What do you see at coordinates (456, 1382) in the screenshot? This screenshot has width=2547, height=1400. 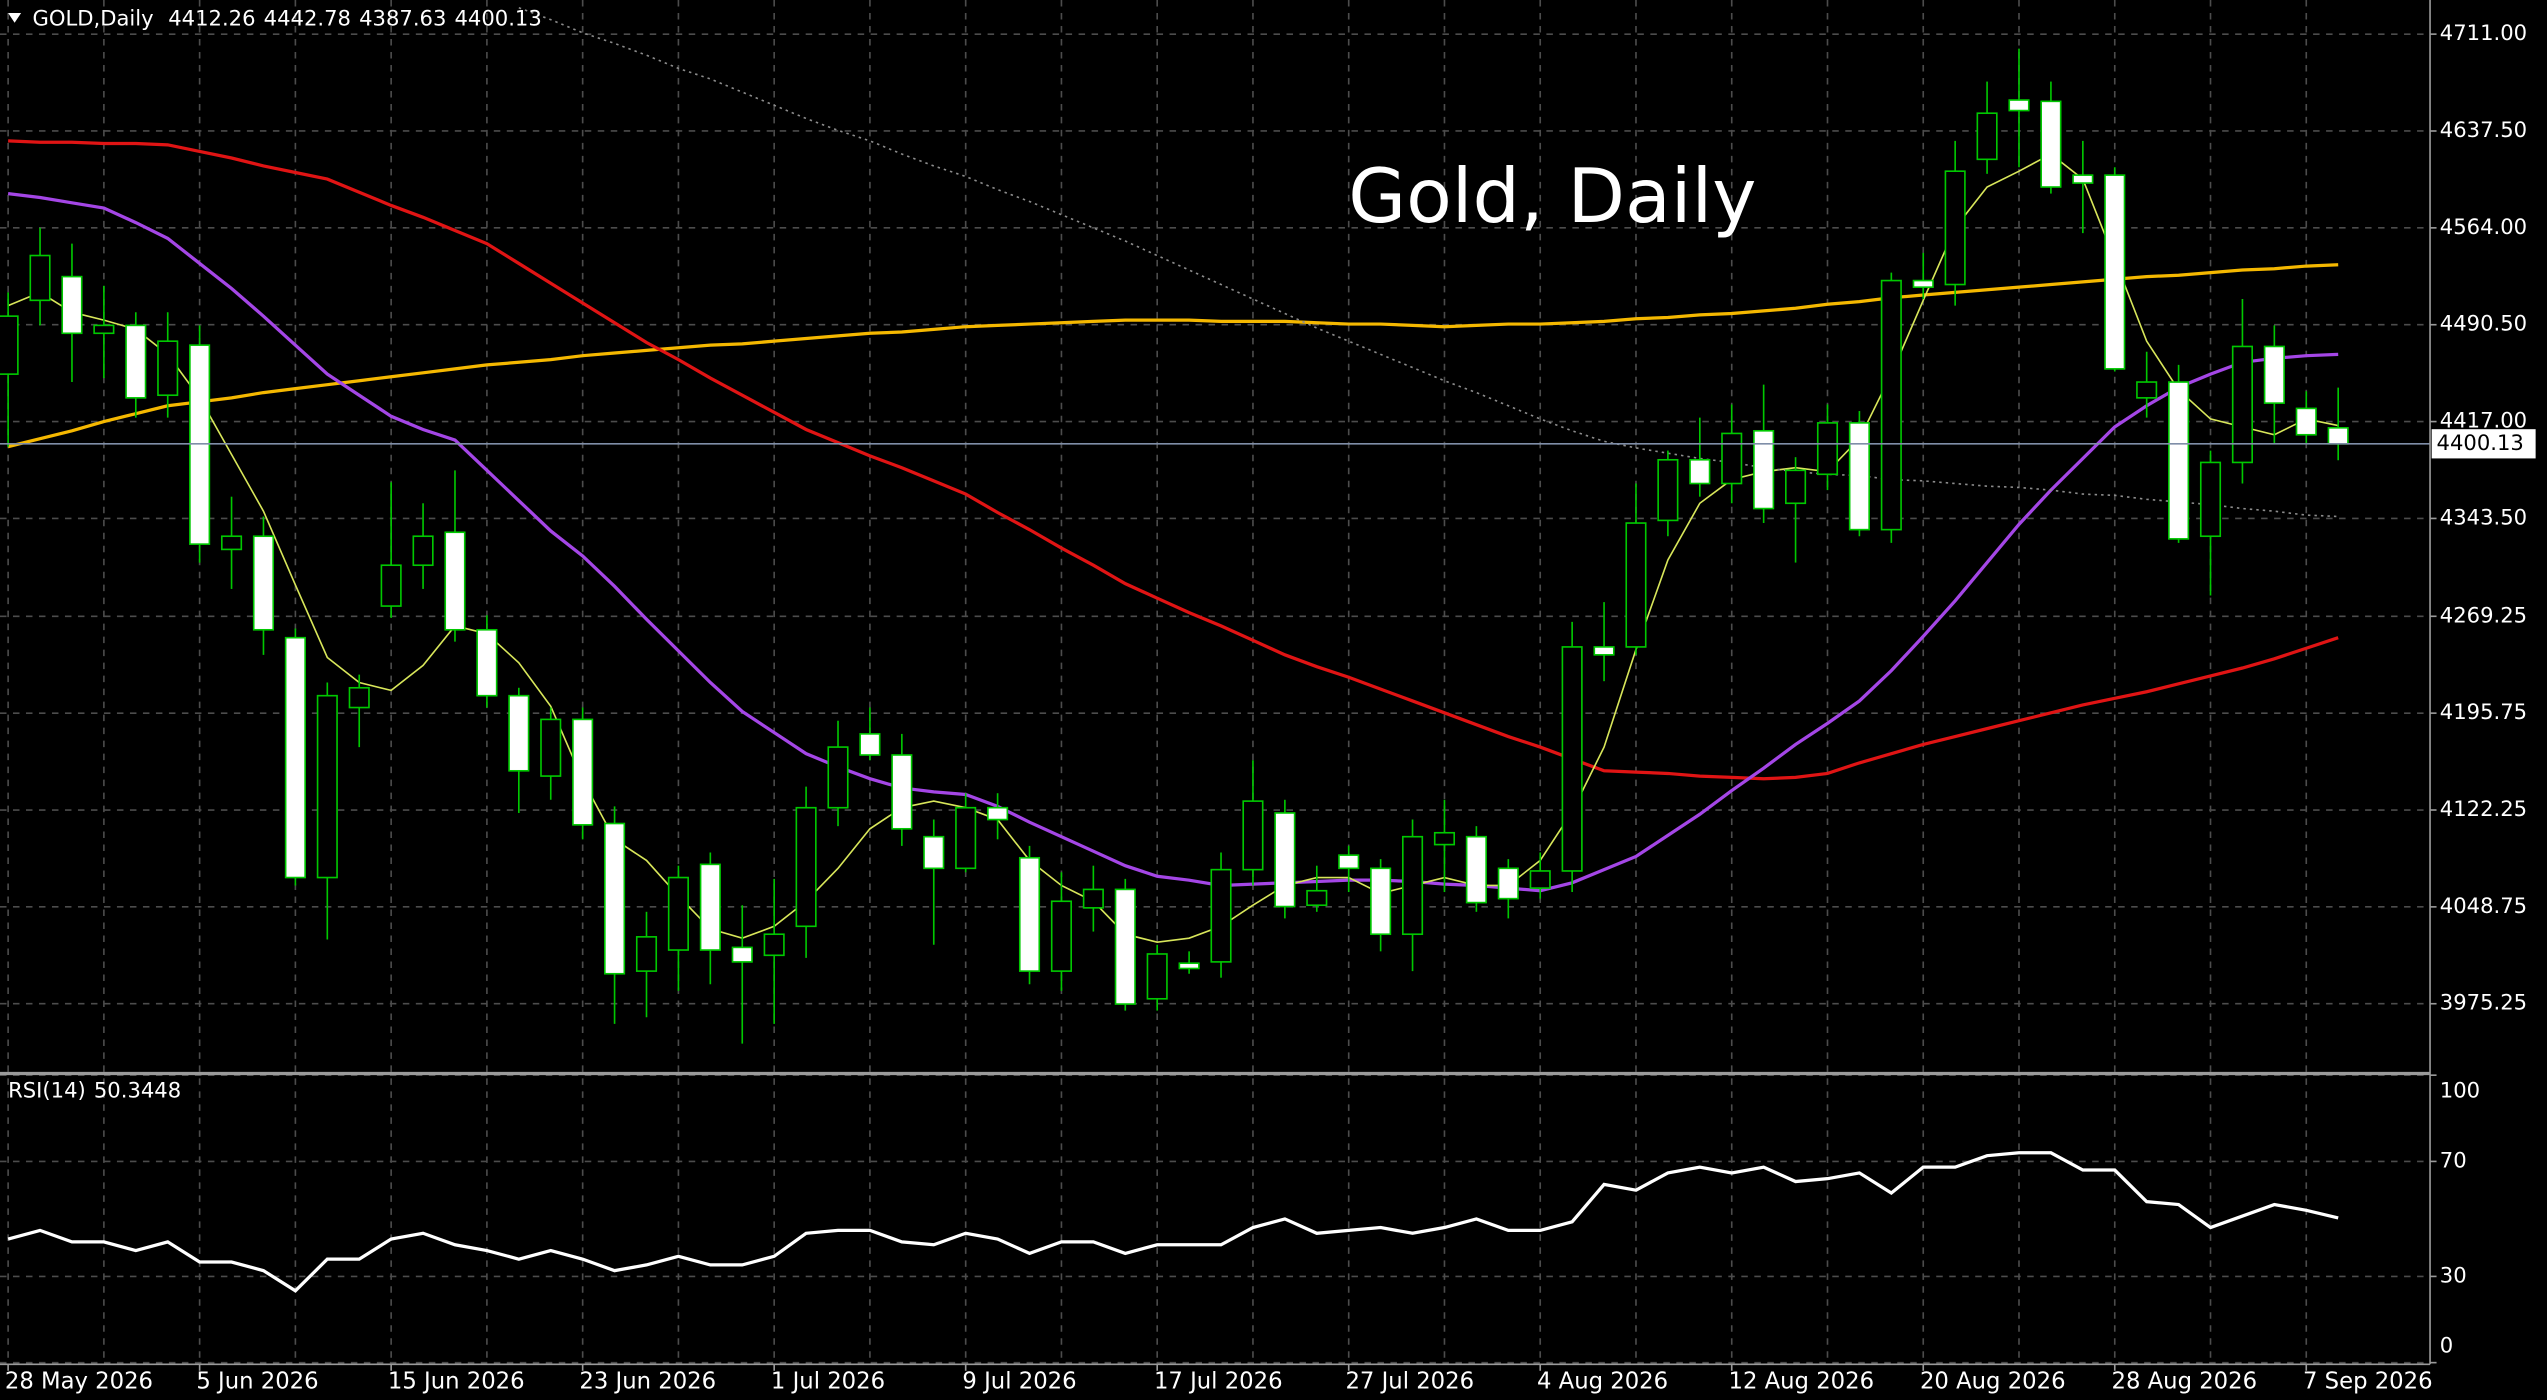 I see `x-tick-label: 15 Jun 2026` at bounding box center [456, 1382].